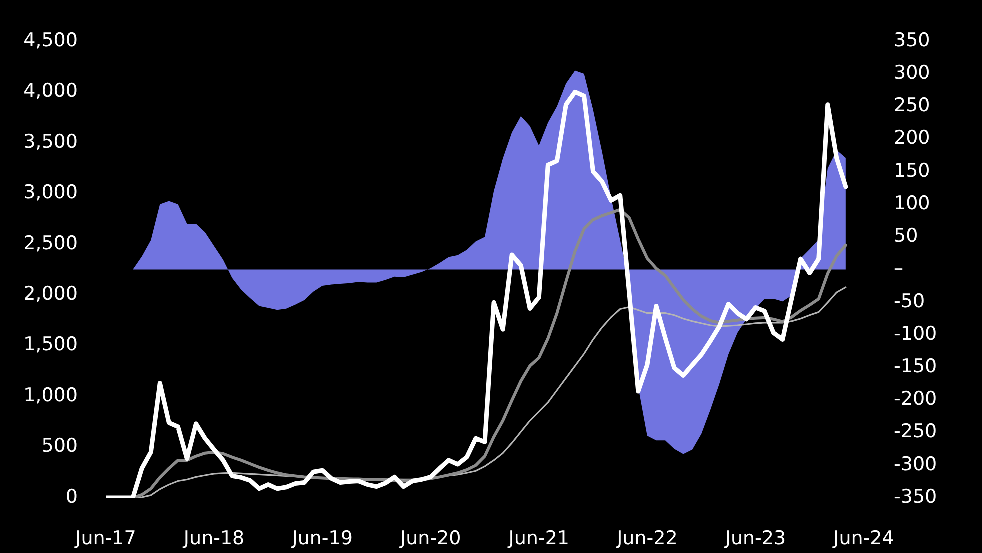  I want to click on y2-tick-label: -300, so click(916, 464).